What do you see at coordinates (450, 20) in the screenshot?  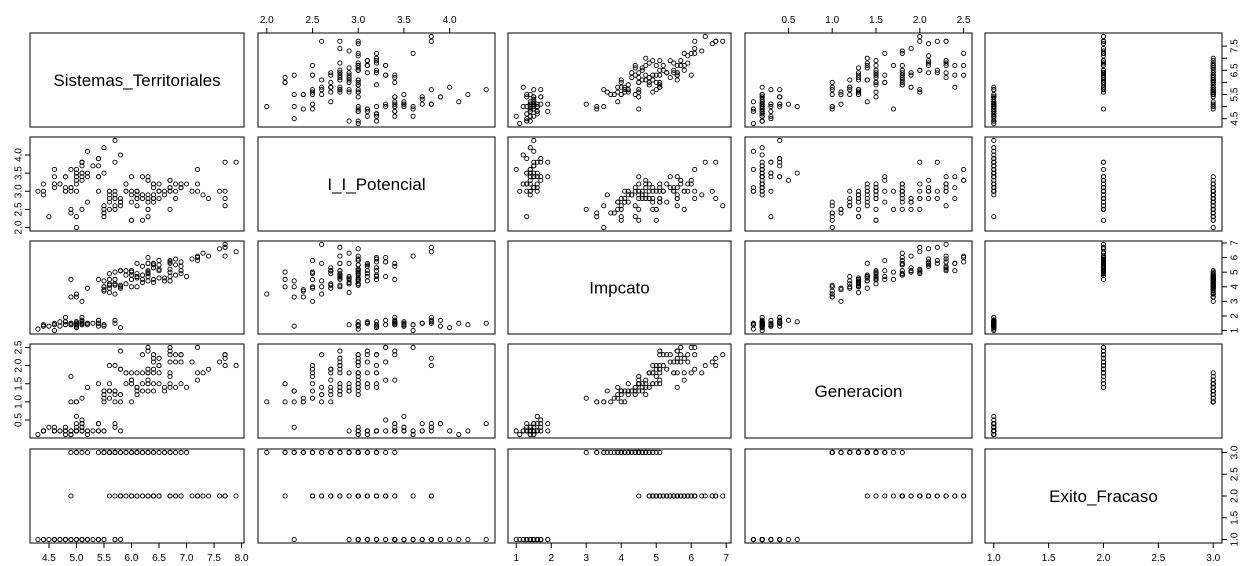 I see `x-tick-label: 4.0` at bounding box center [450, 20].